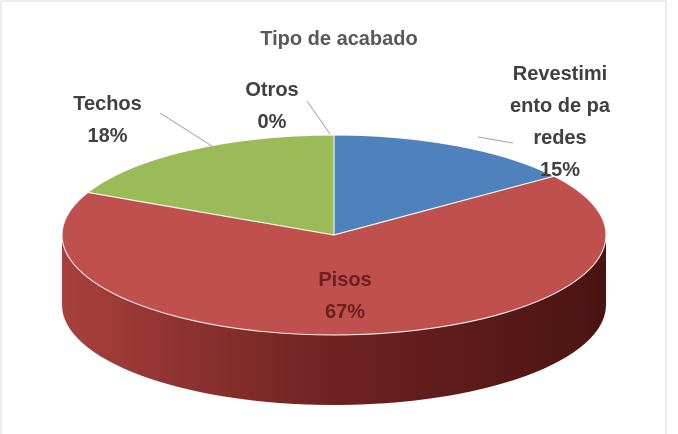  Describe the element at coordinates (107, 136) in the screenshot. I see `label-value: 18%` at that location.